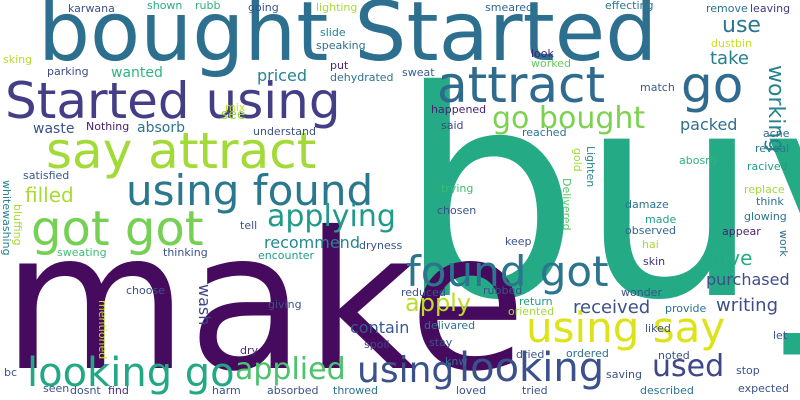  What do you see at coordinates (131, 373) in the screenshot?
I see `word-looking-go: looking go` at bounding box center [131, 373].